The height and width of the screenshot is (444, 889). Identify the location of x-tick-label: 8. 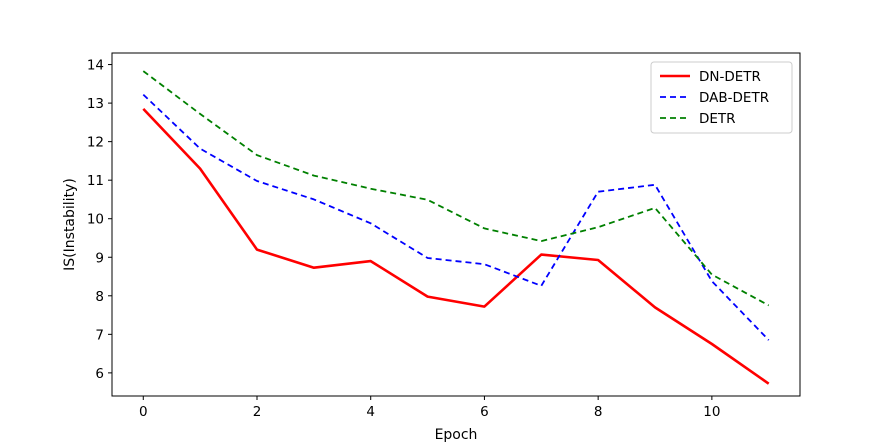
(598, 412).